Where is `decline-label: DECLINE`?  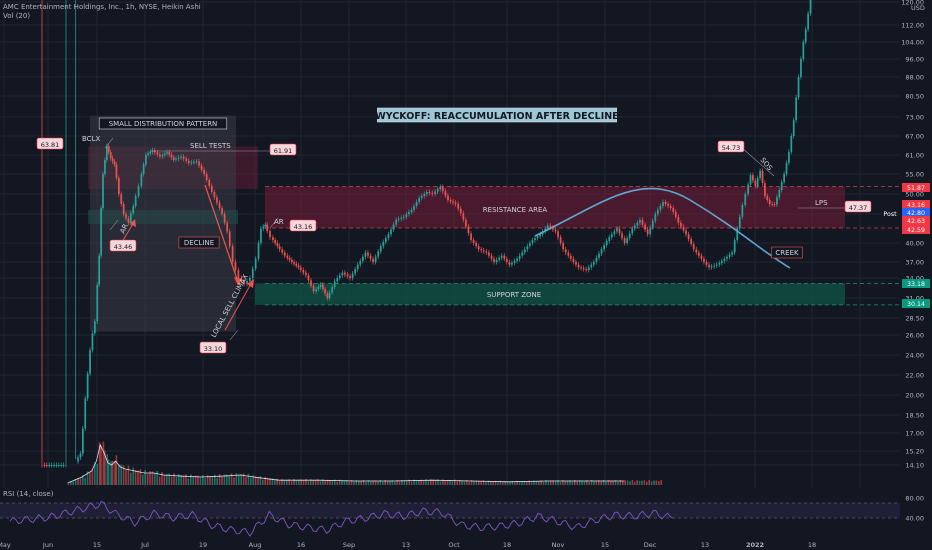 decline-label: DECLINE is located at coordinates (199, 243).